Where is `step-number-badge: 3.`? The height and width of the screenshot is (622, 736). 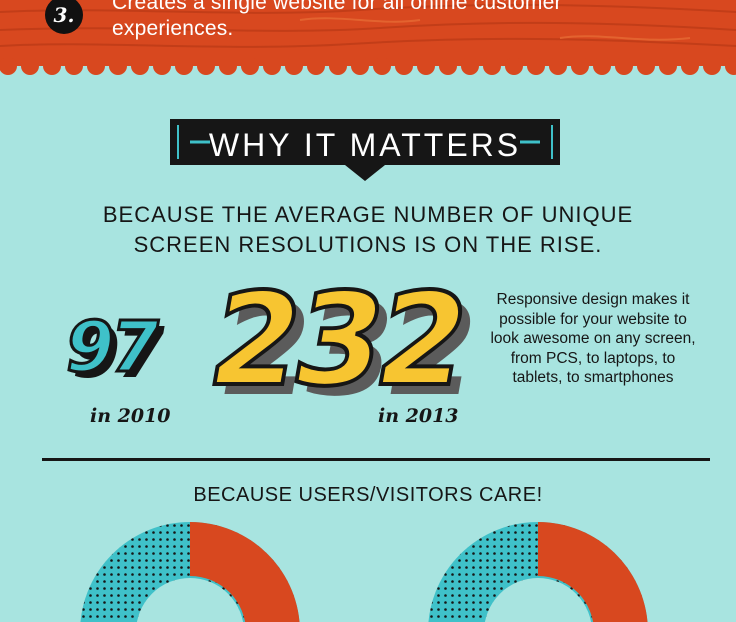 step-number-badge: 3. is located at coordinates (64, 17).